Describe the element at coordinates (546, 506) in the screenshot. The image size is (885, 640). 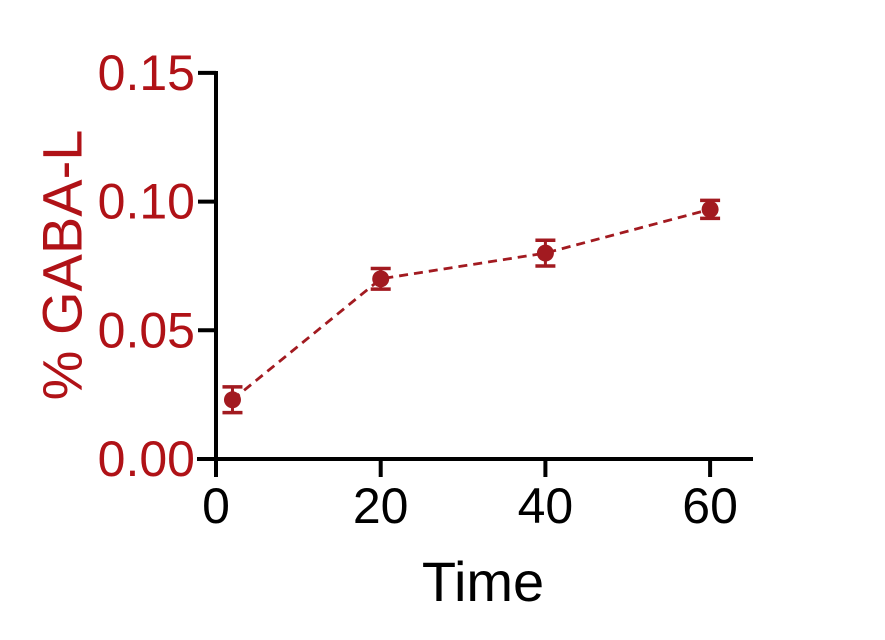
I see `x-tick-label: 40` at that location.